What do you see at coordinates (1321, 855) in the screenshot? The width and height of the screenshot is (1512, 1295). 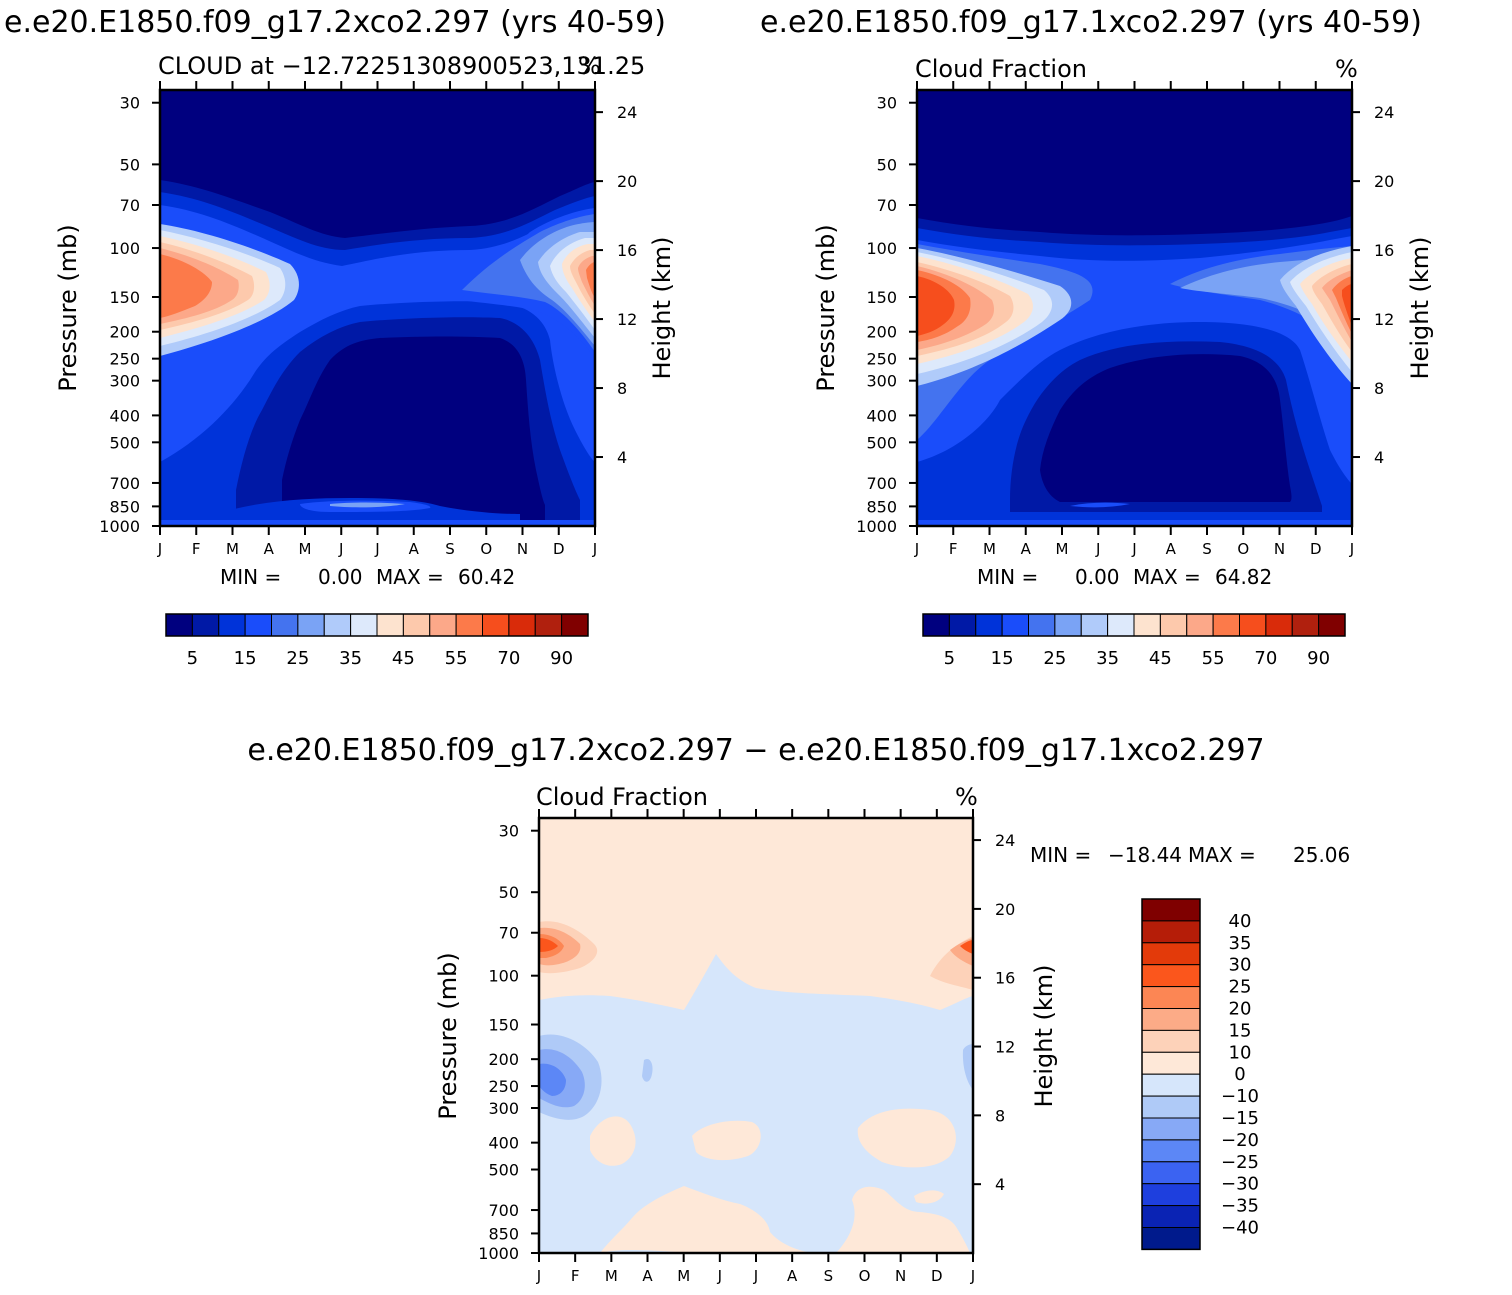 I see `max-value: 25.06` at bounding box center [1321, 855].